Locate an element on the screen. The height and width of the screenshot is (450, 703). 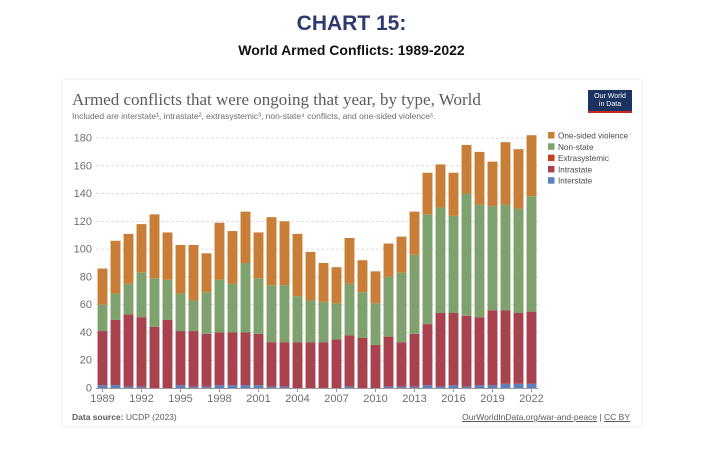
y-tick-label: 0 is located at coordinates (89, 389).